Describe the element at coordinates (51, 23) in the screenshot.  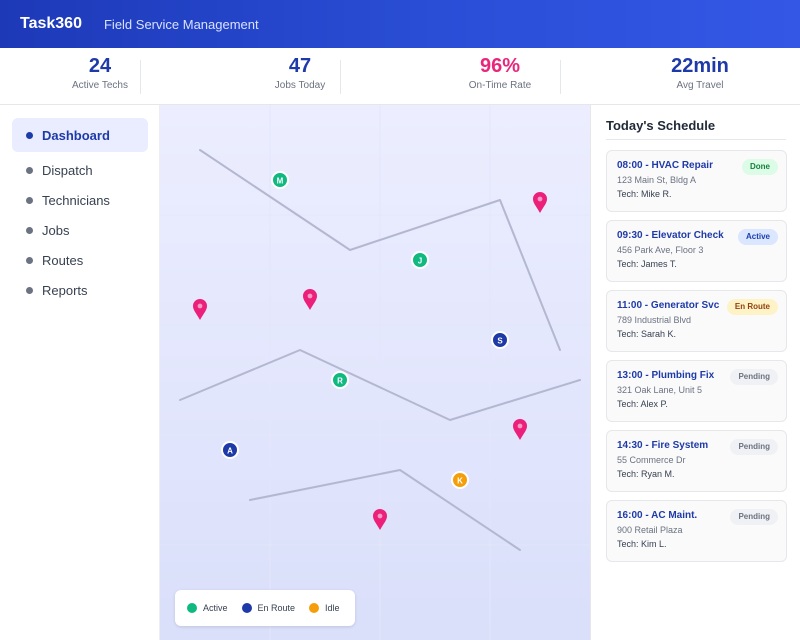
I see `brand-logo-text: Task360` at that location.